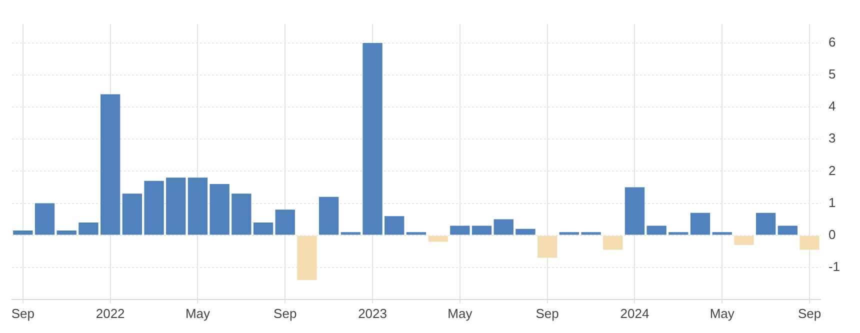 The height and width of the screenshot is (333, 860). I want to click on x-tick-label: 2022, so click(110, 313).